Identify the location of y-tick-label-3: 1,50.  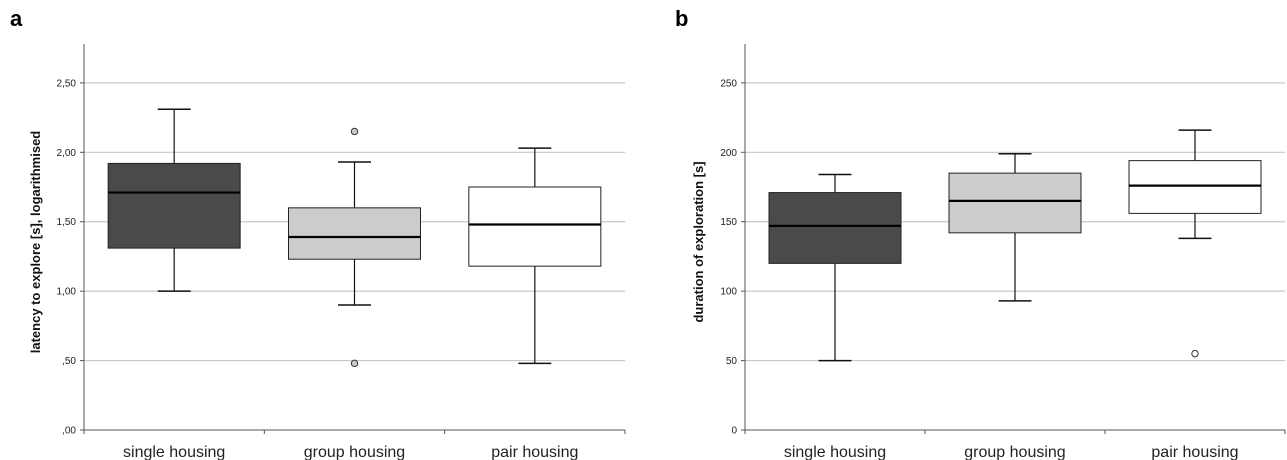
(67, 222).